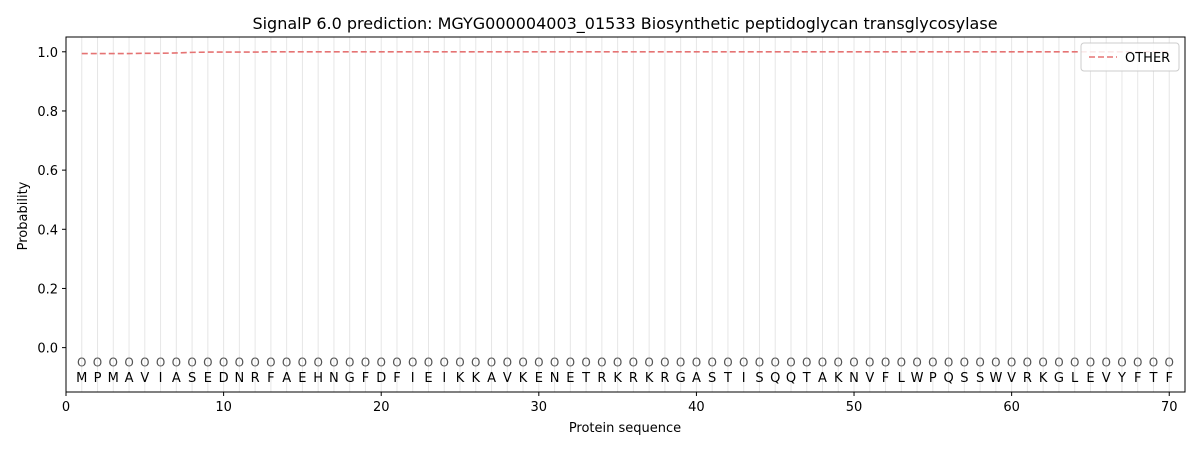  I want to click on x-tick-label: 50, so click(854, 407).